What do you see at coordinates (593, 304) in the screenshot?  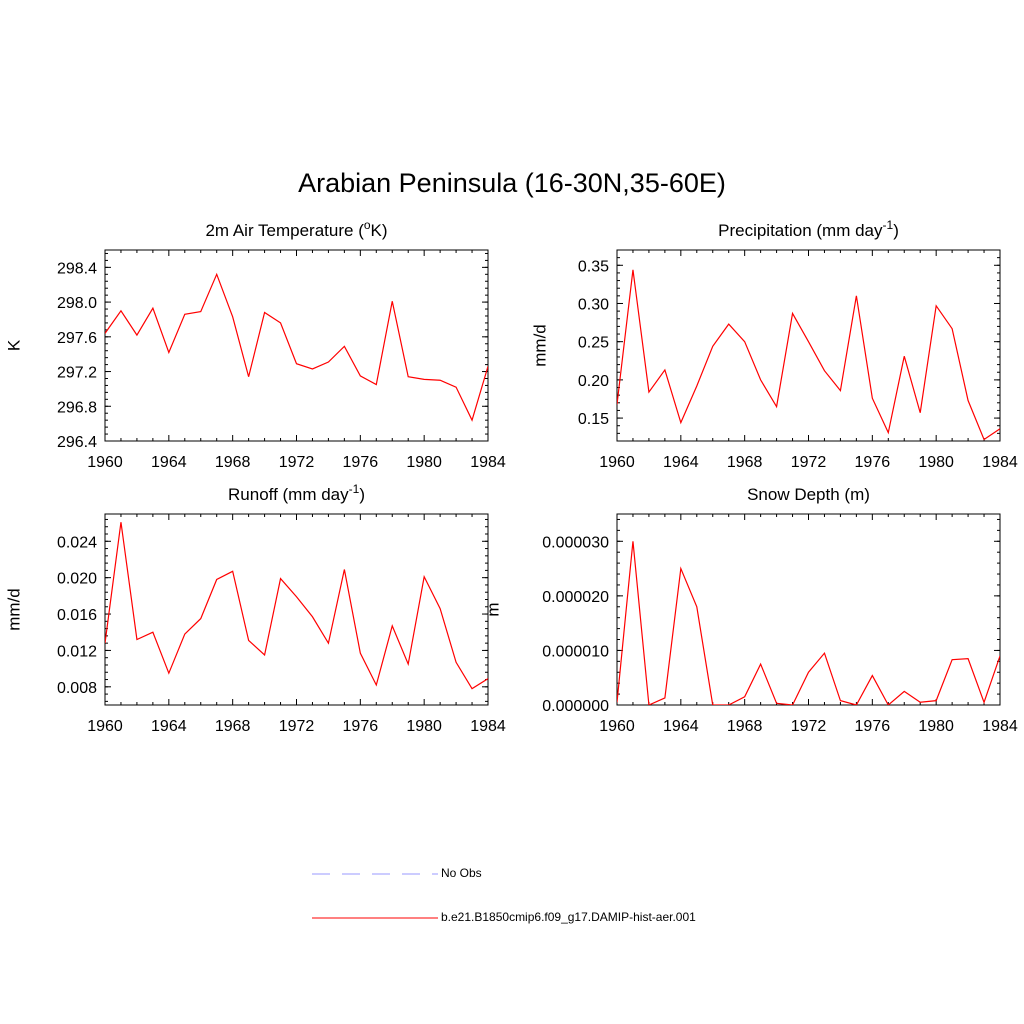 I see `y-tick-label: 0.30` at bounding box center [593, 304].